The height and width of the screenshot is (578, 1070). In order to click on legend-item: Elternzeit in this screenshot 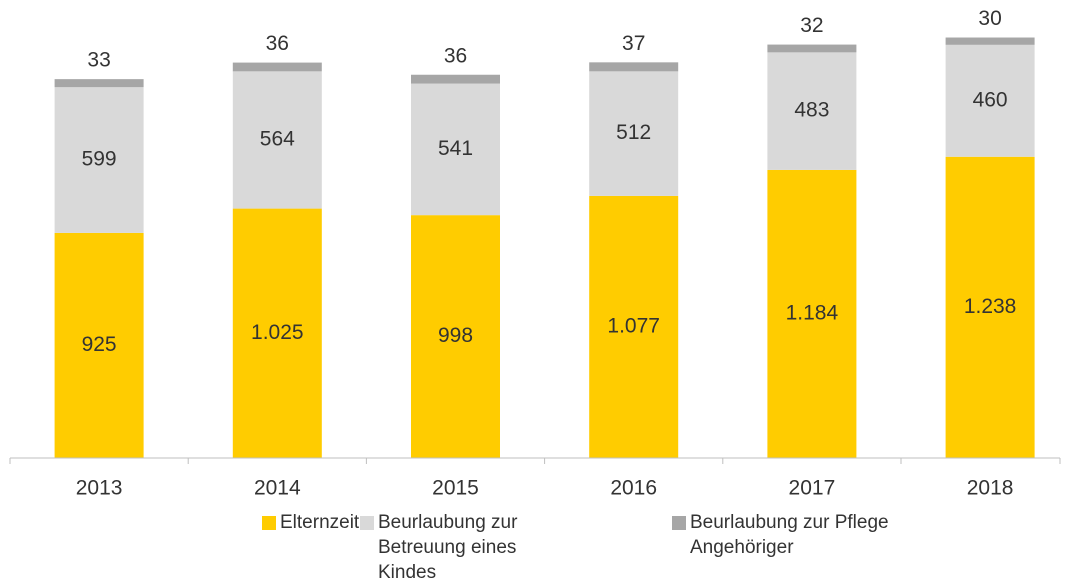, I will do `click(346, 522)`.